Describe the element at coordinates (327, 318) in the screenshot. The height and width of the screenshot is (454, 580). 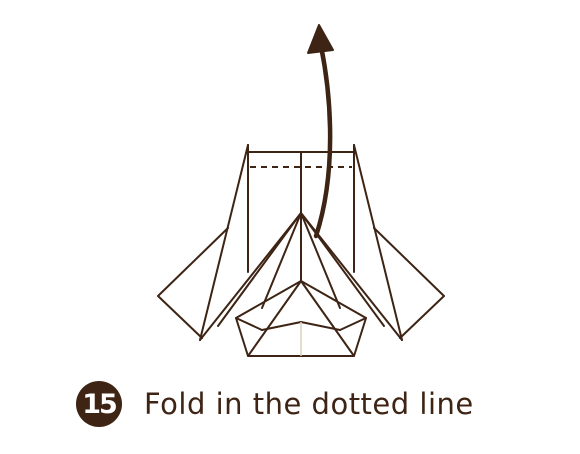
I see `paper-pentagon-right-ray` at that location.